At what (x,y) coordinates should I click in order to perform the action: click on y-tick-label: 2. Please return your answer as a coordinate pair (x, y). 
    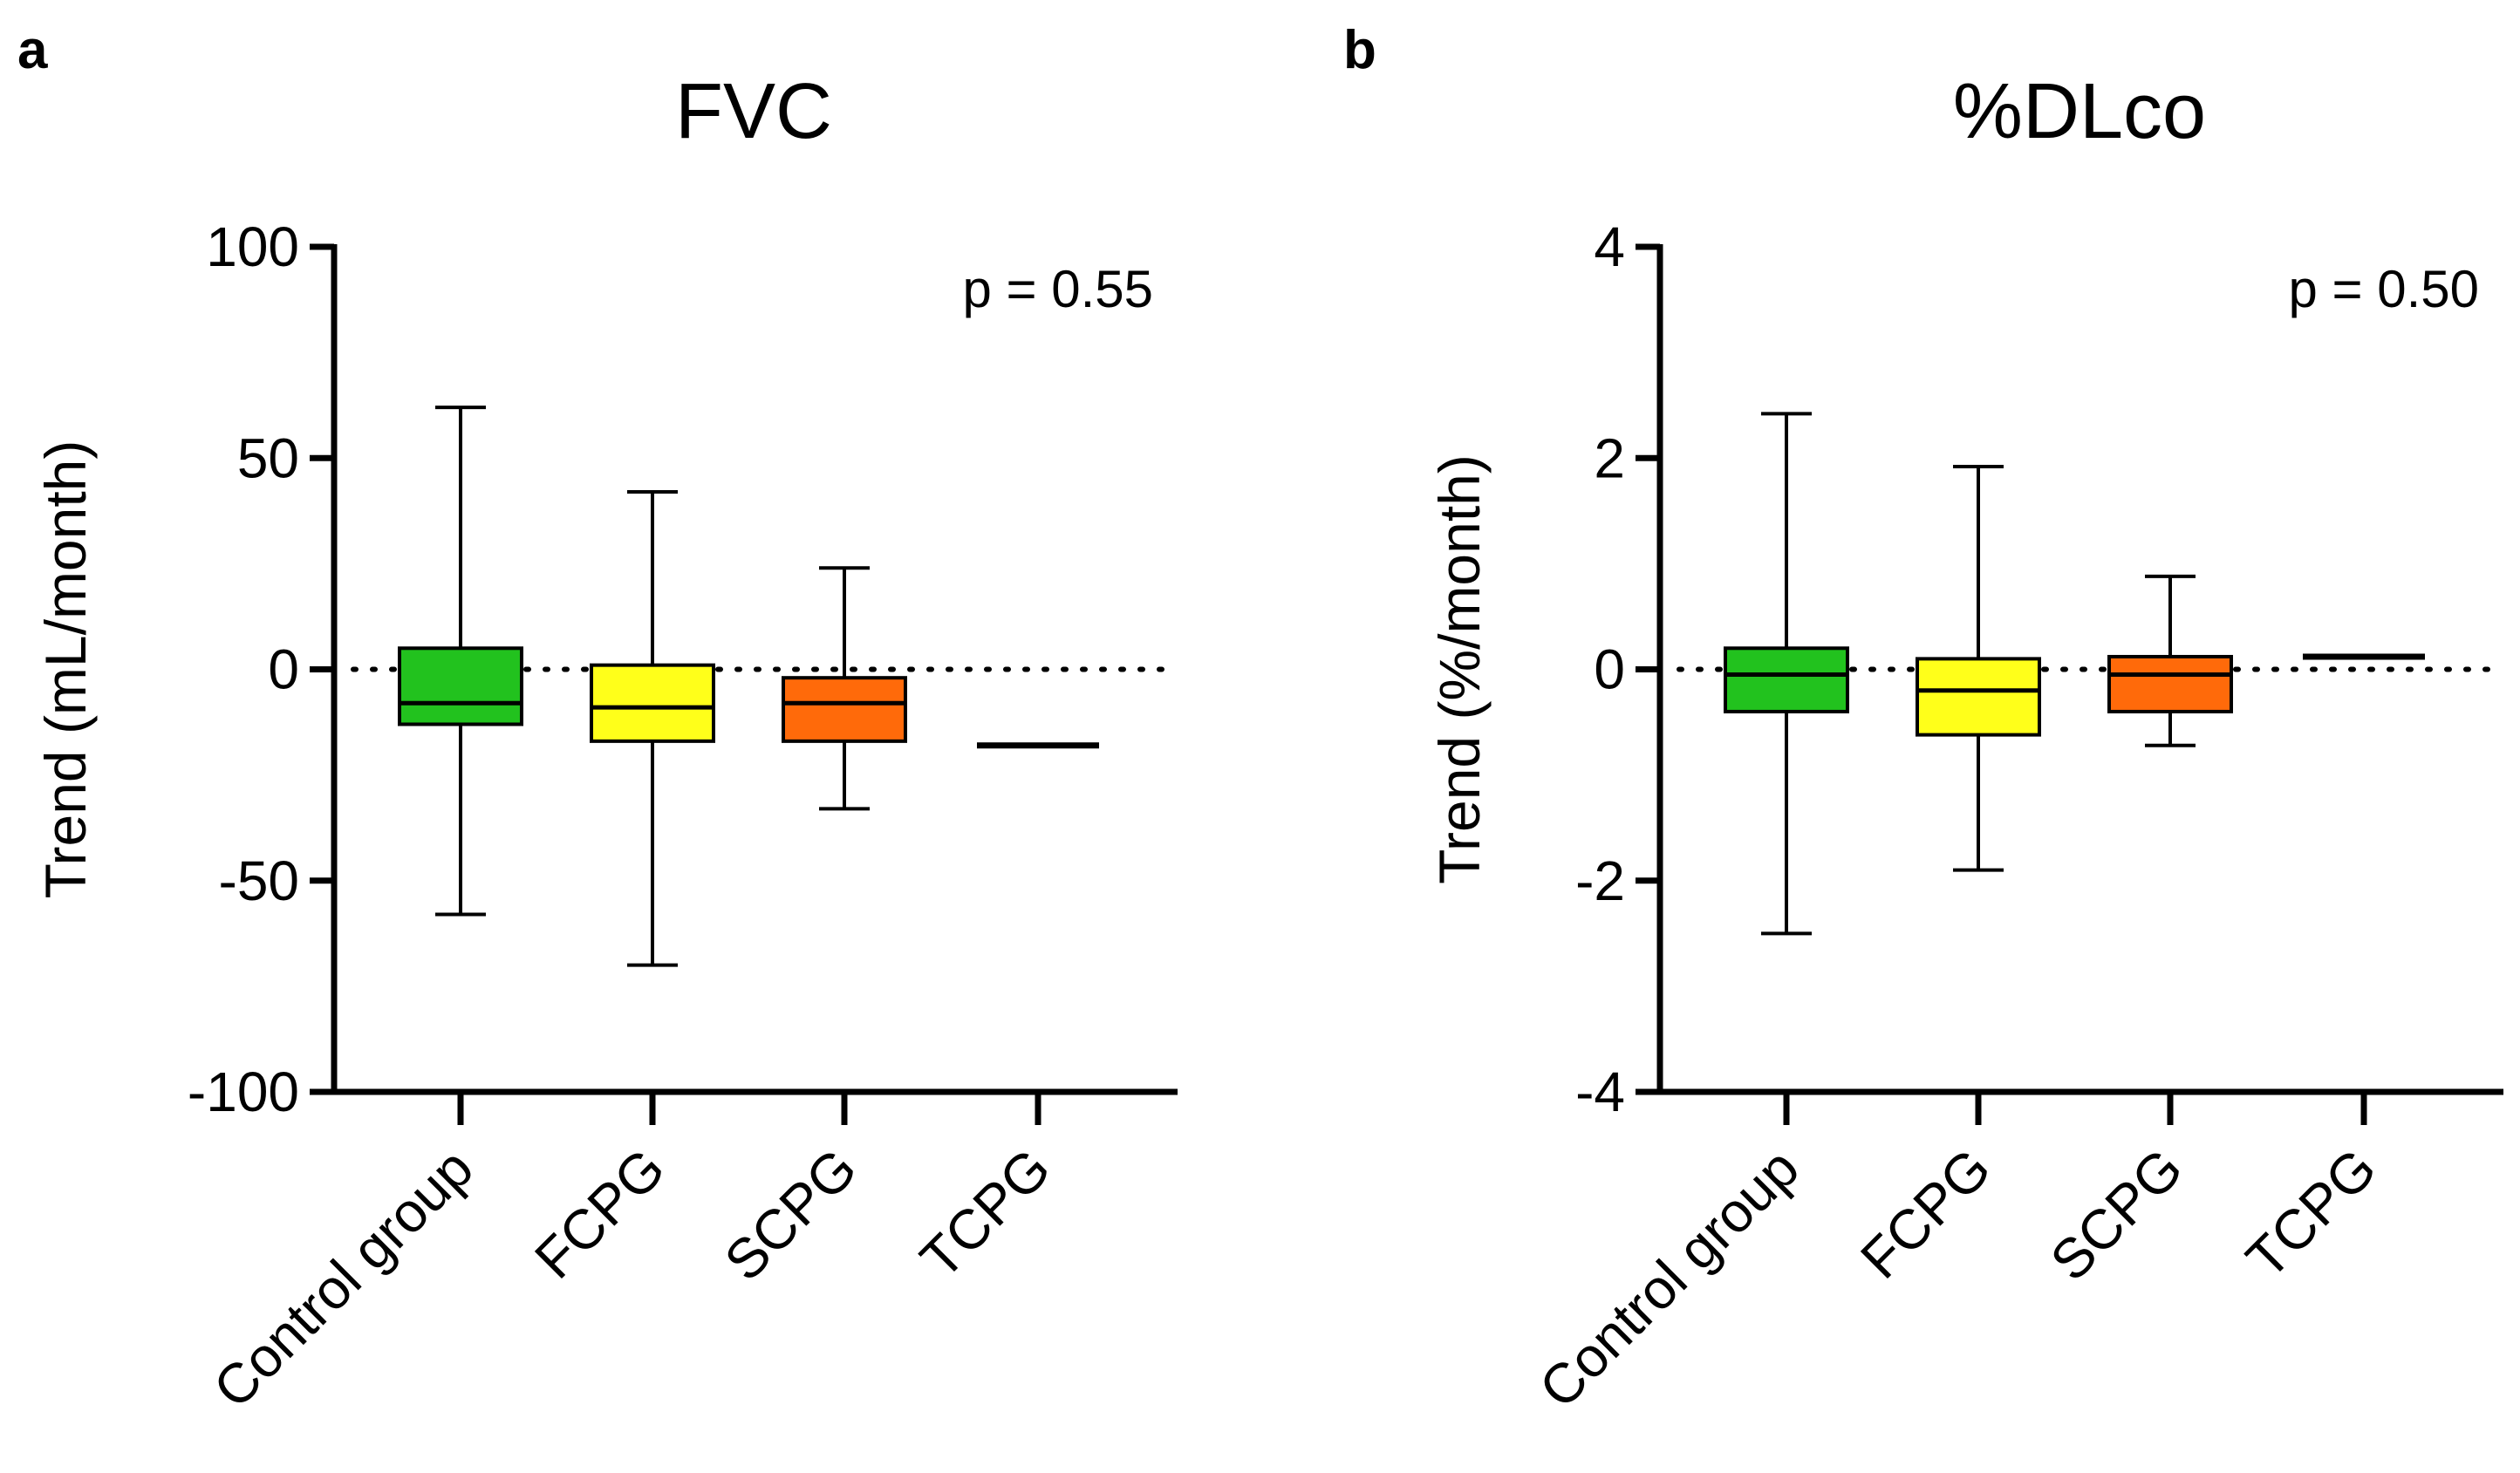
    Looking at the image, I should click on (1609, 458).